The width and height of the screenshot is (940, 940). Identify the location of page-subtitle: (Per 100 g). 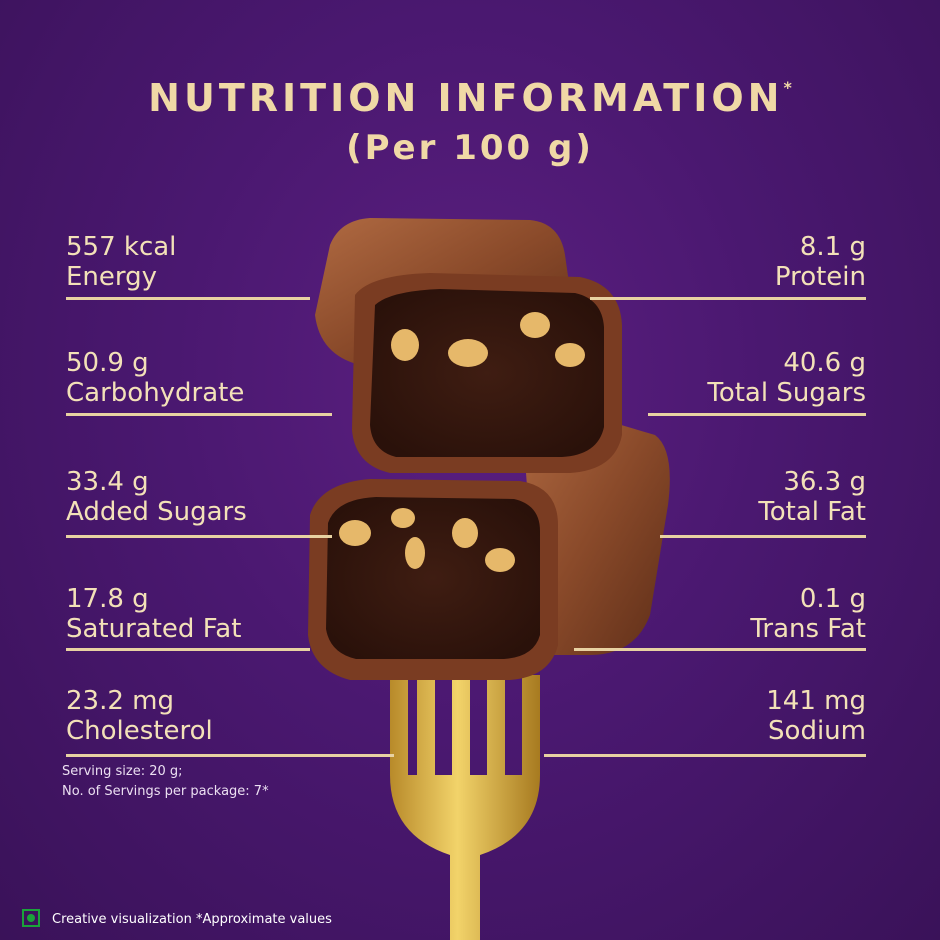
(470, 148).